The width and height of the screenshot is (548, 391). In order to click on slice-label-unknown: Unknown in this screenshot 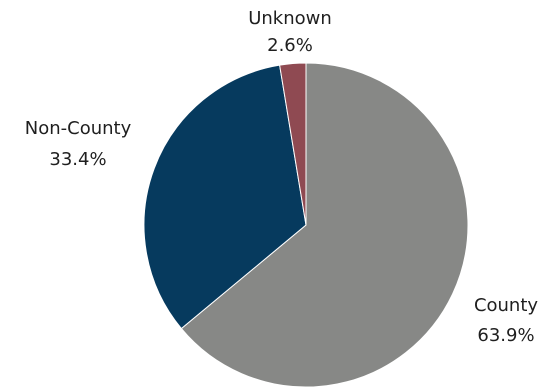, I will do `click(290, 18)`.